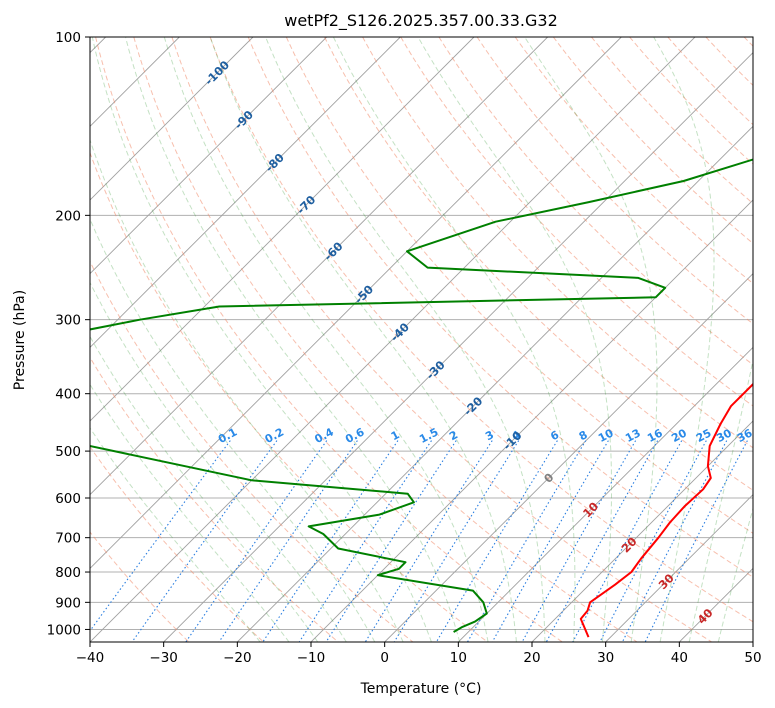 This screenshot has width=775, height=708. I want to click on y-tick-label: 100, so click(68, 38).